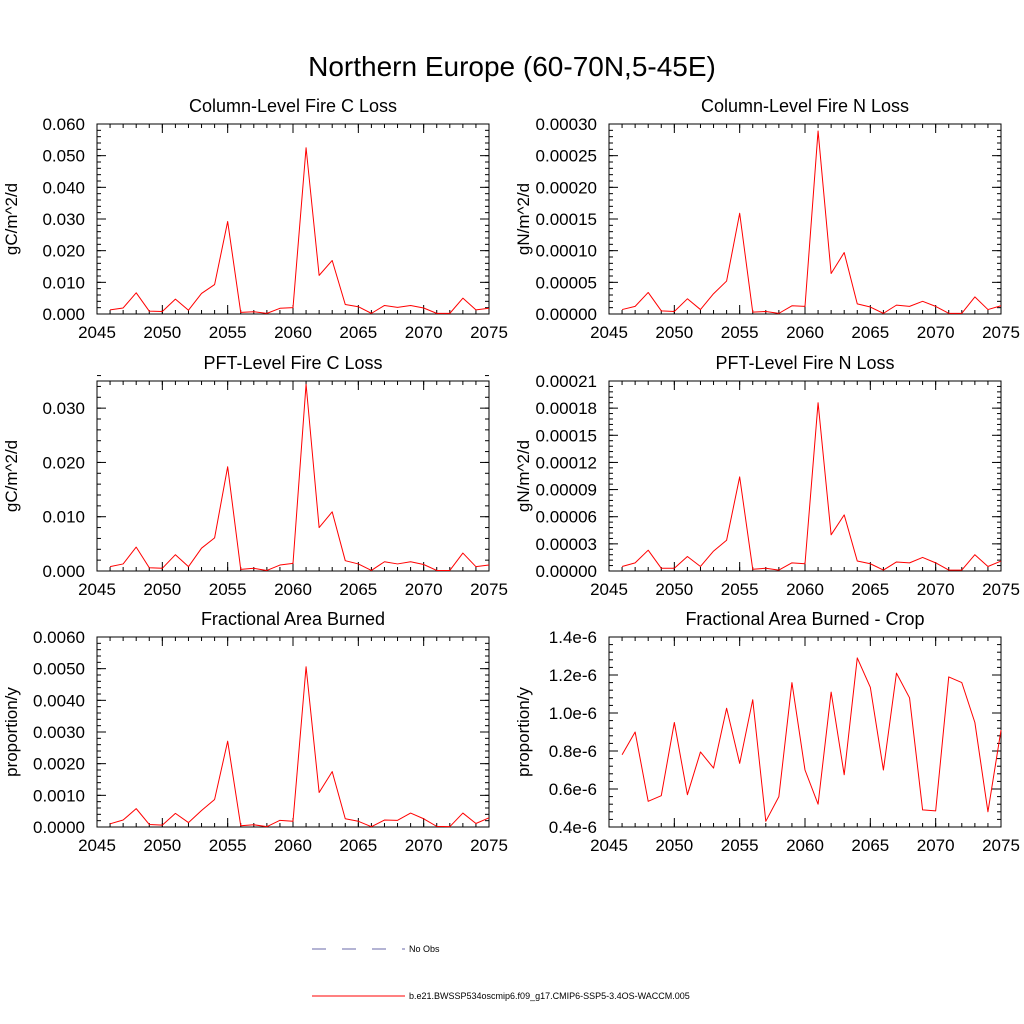  Describe the element at coordinates (804, 363) in the screenshot. I see `panel-title: PFT-Level Fire N Loss` at that location.